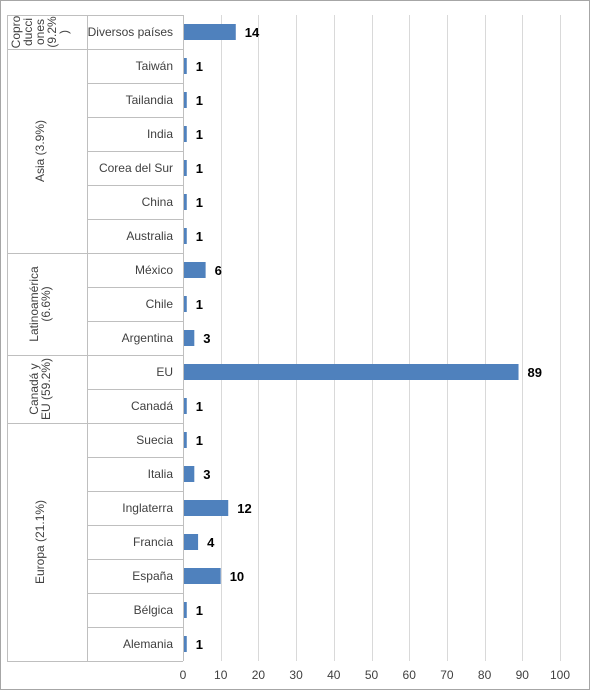  Describe the element at coordinates (46, 389) in the screenshot. I see `group-label-line: EU (59.2%)` at that location.